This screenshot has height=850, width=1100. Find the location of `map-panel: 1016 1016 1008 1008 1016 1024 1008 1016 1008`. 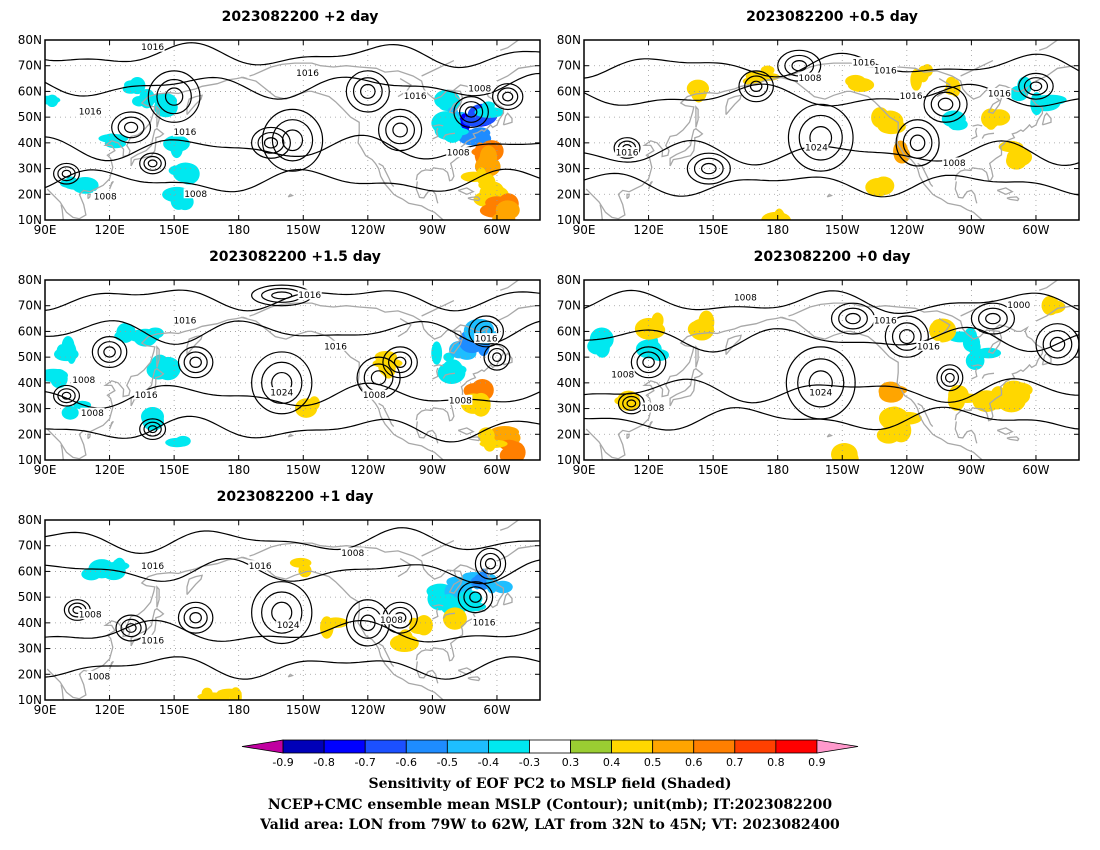

map-panel: 1016 1016 1008 1008 1016 1024 1008 1016 1008 is located at coordinates (292, 610).